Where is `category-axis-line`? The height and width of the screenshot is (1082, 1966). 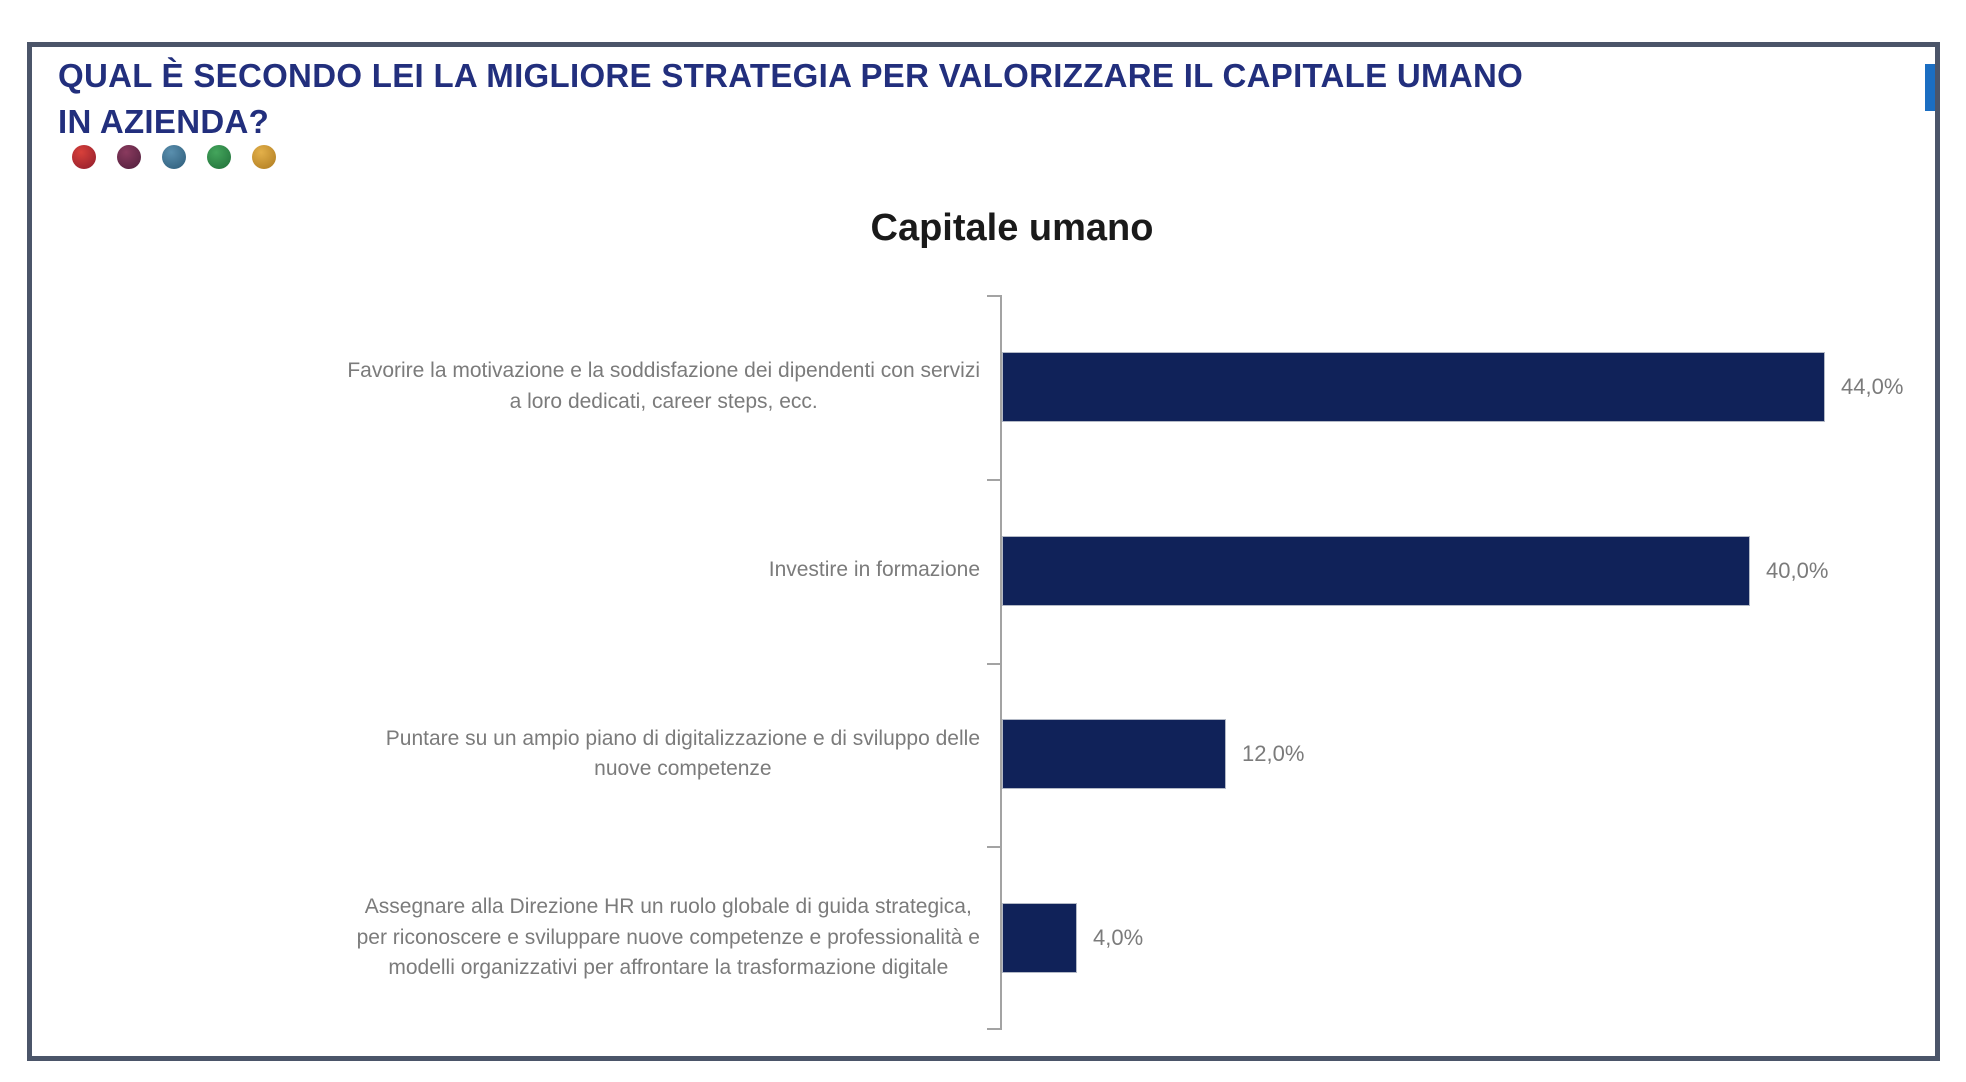
category-axis-line is located at coordinates (1001, 662).